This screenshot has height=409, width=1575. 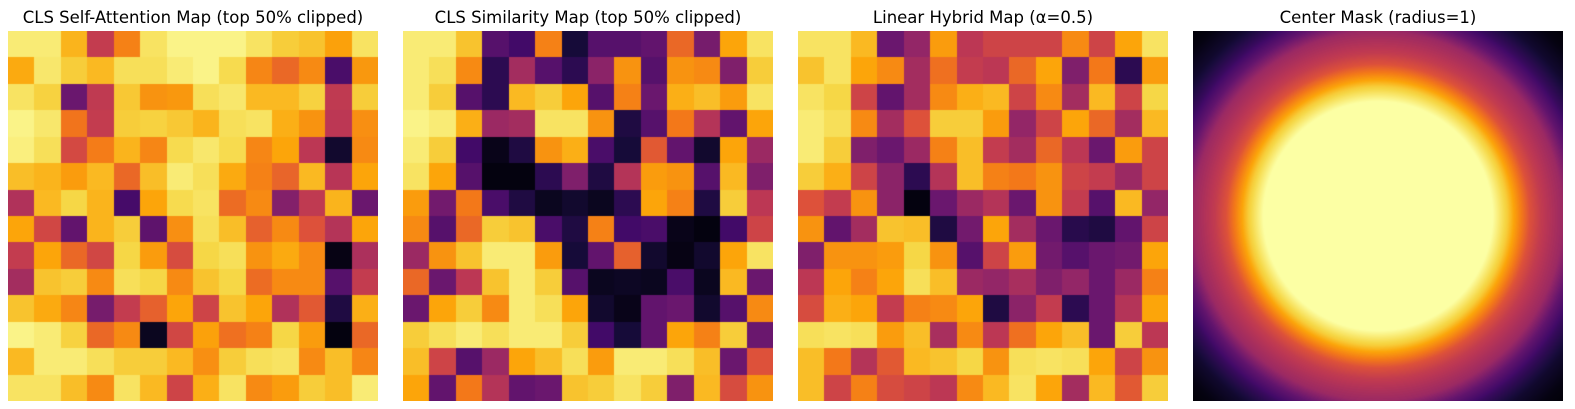 I want to click on panel-linear-hybrid-title: Linear Hybrid Map (α=0.5), so click(x=983, y=17).